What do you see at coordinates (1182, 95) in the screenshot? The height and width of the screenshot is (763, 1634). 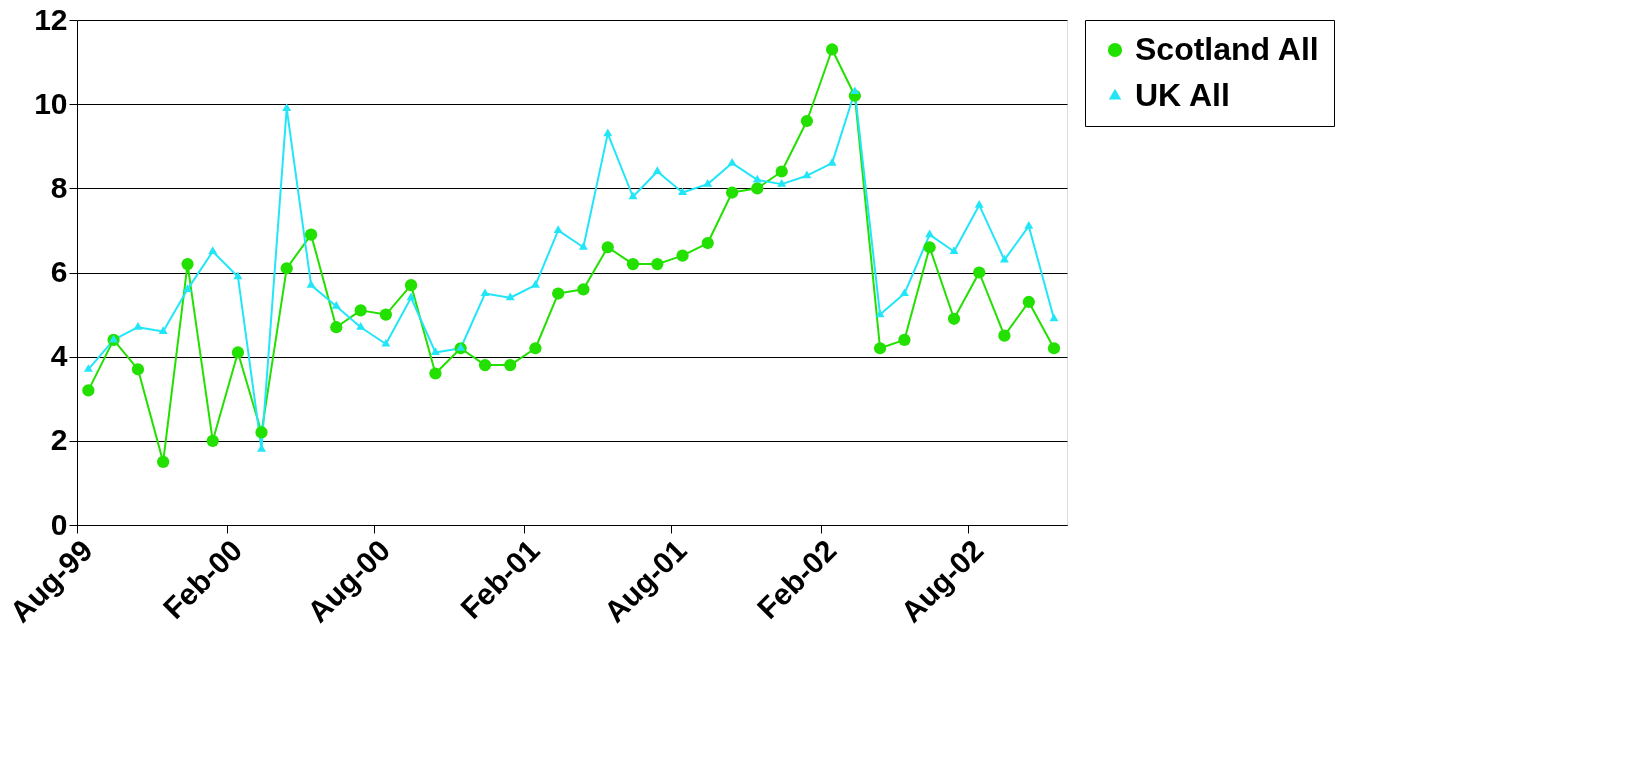 I see `legend-label: UK All` at bounding box center [1182, 95].